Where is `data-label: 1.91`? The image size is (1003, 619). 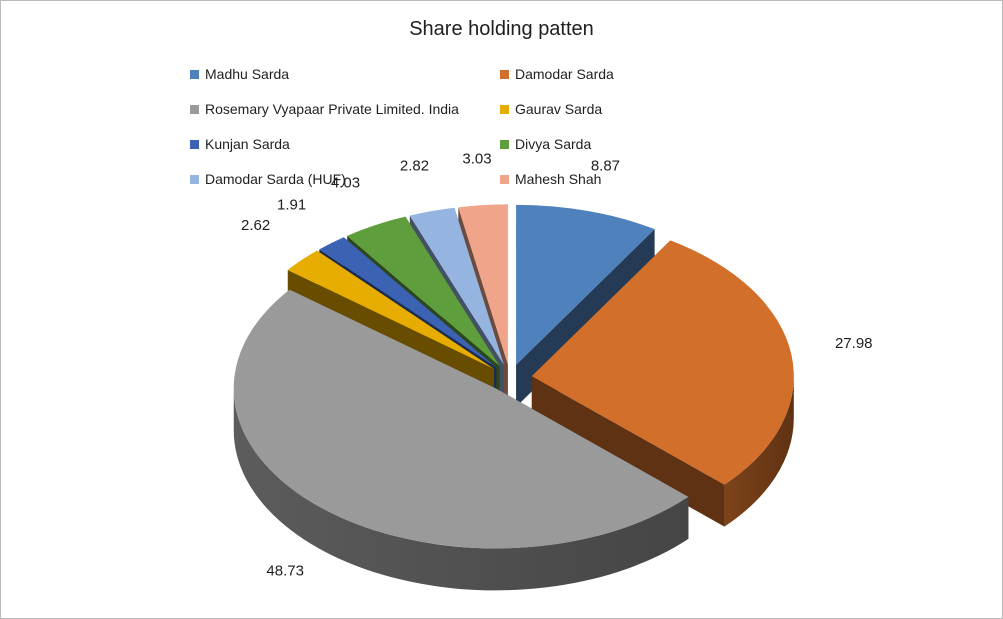
data-label: 1.91 is located at coordinates (291, 205).